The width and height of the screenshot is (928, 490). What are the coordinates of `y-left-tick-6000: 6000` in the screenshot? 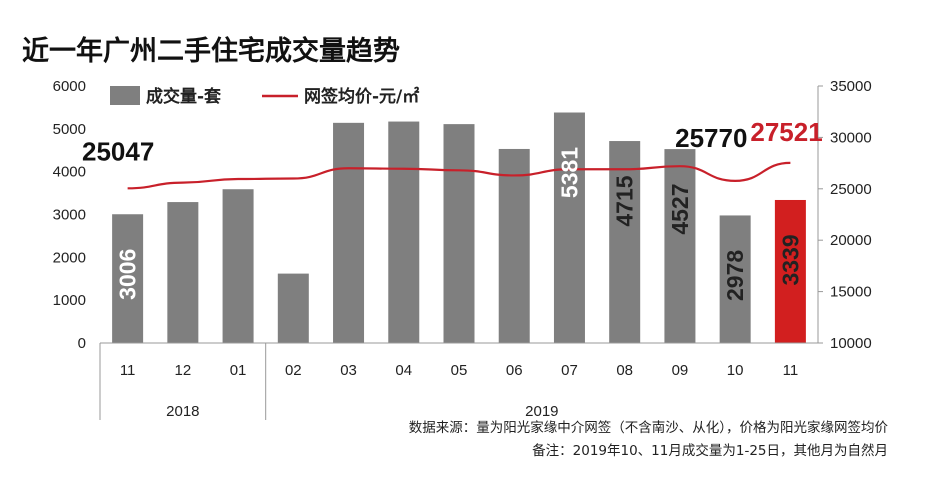 It's located at (69, 86).